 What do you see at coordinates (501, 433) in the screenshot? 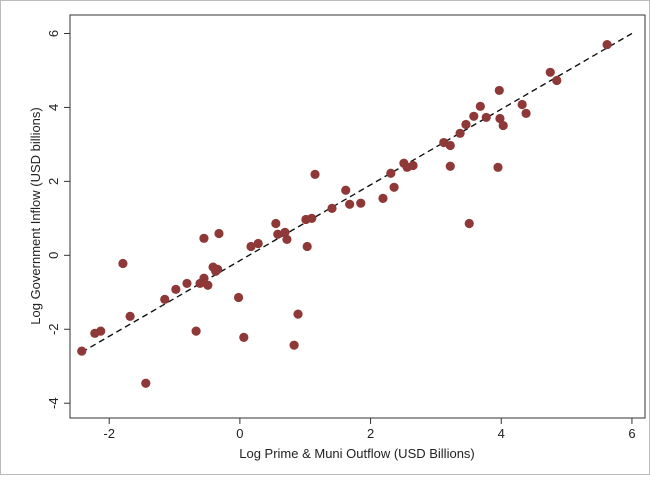
I see `x-tick-label: 4` at bounding box center [501, 433].